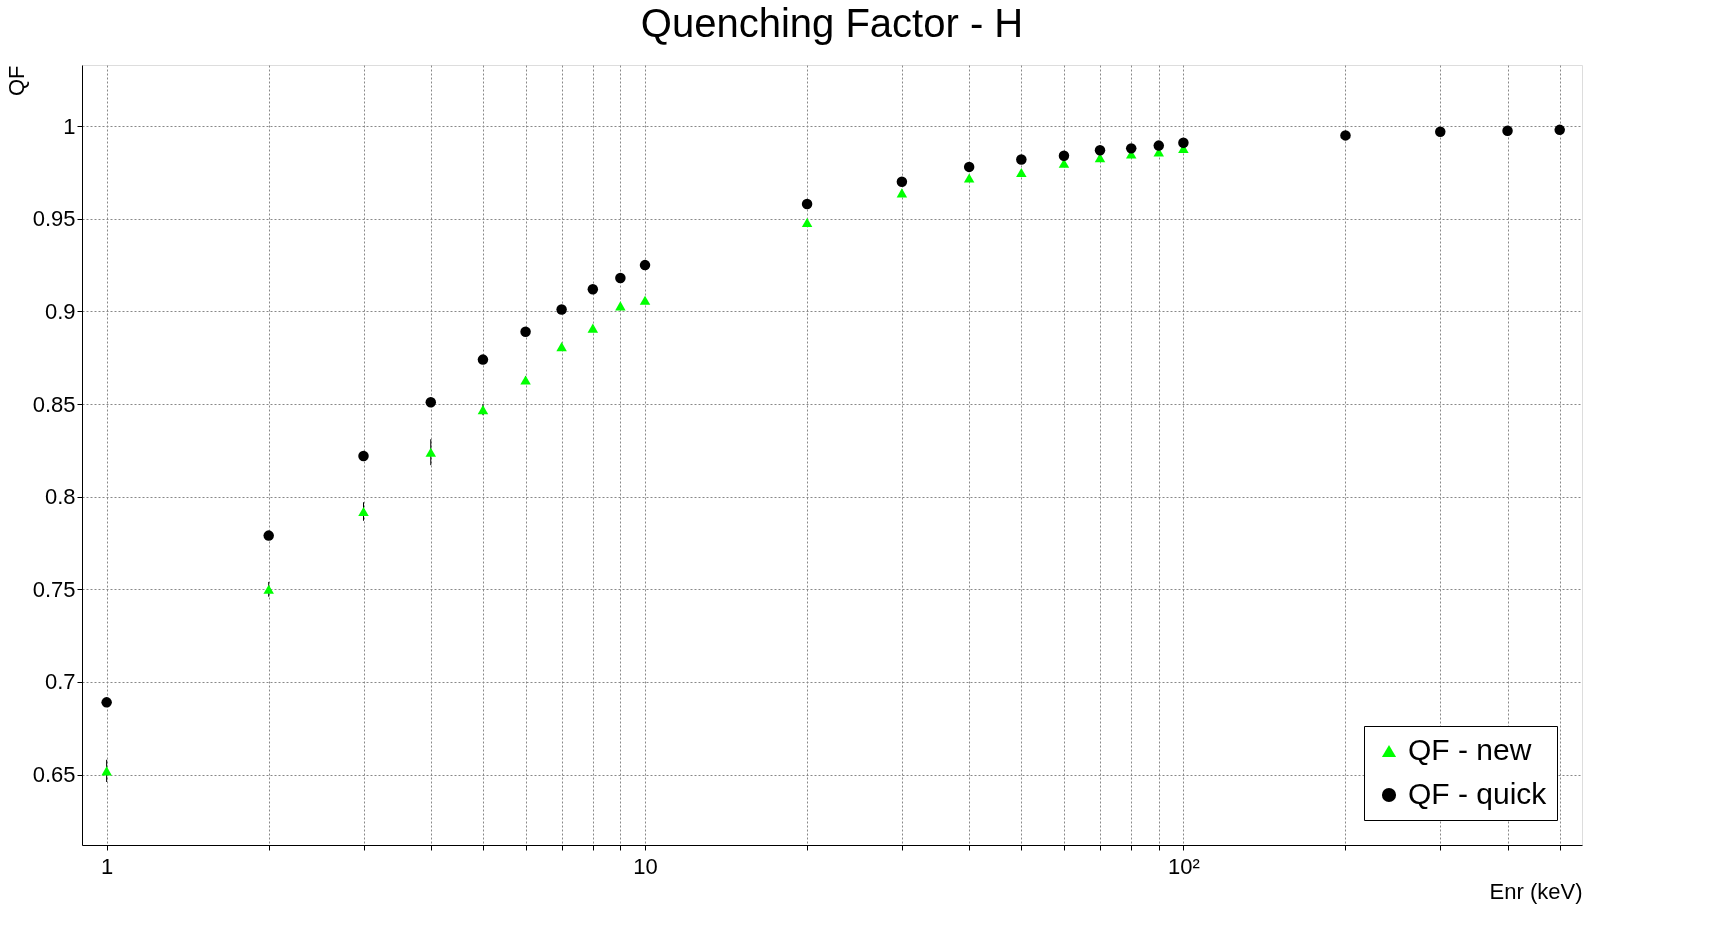 The image size is (1723, 936). What do you see at coordinates (69, 126) in the screenshot?
I see `y-tick-label: 1` at bounding box center [69, 126].